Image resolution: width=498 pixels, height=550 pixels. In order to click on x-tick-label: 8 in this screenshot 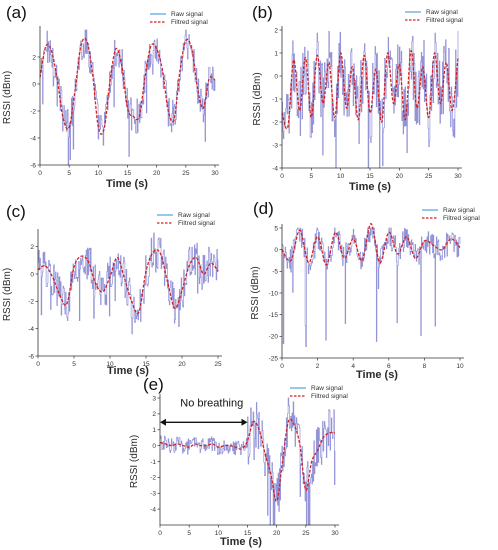, I will do `click(425, 366)`.